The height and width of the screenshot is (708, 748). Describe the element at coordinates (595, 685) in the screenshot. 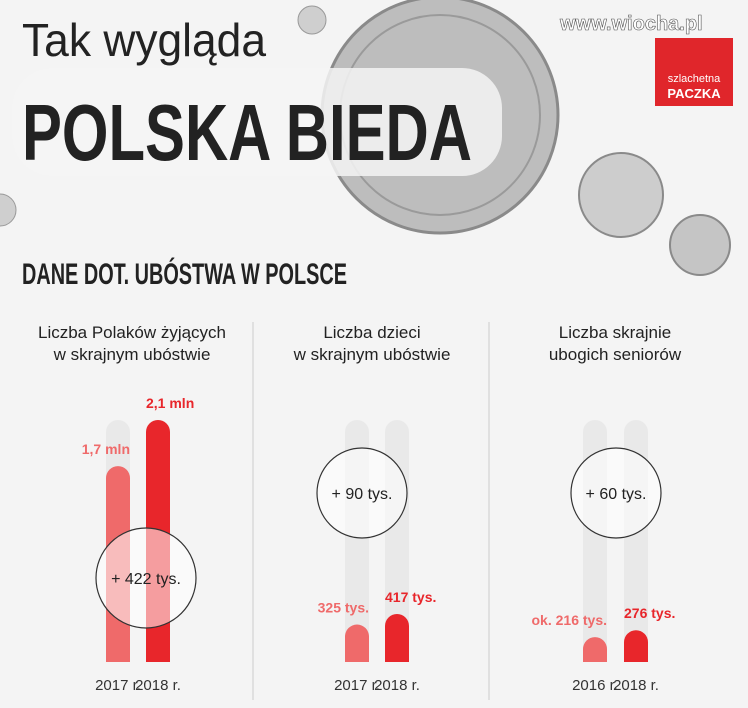

I see `x-tick-label: 2016 r.` at that location.